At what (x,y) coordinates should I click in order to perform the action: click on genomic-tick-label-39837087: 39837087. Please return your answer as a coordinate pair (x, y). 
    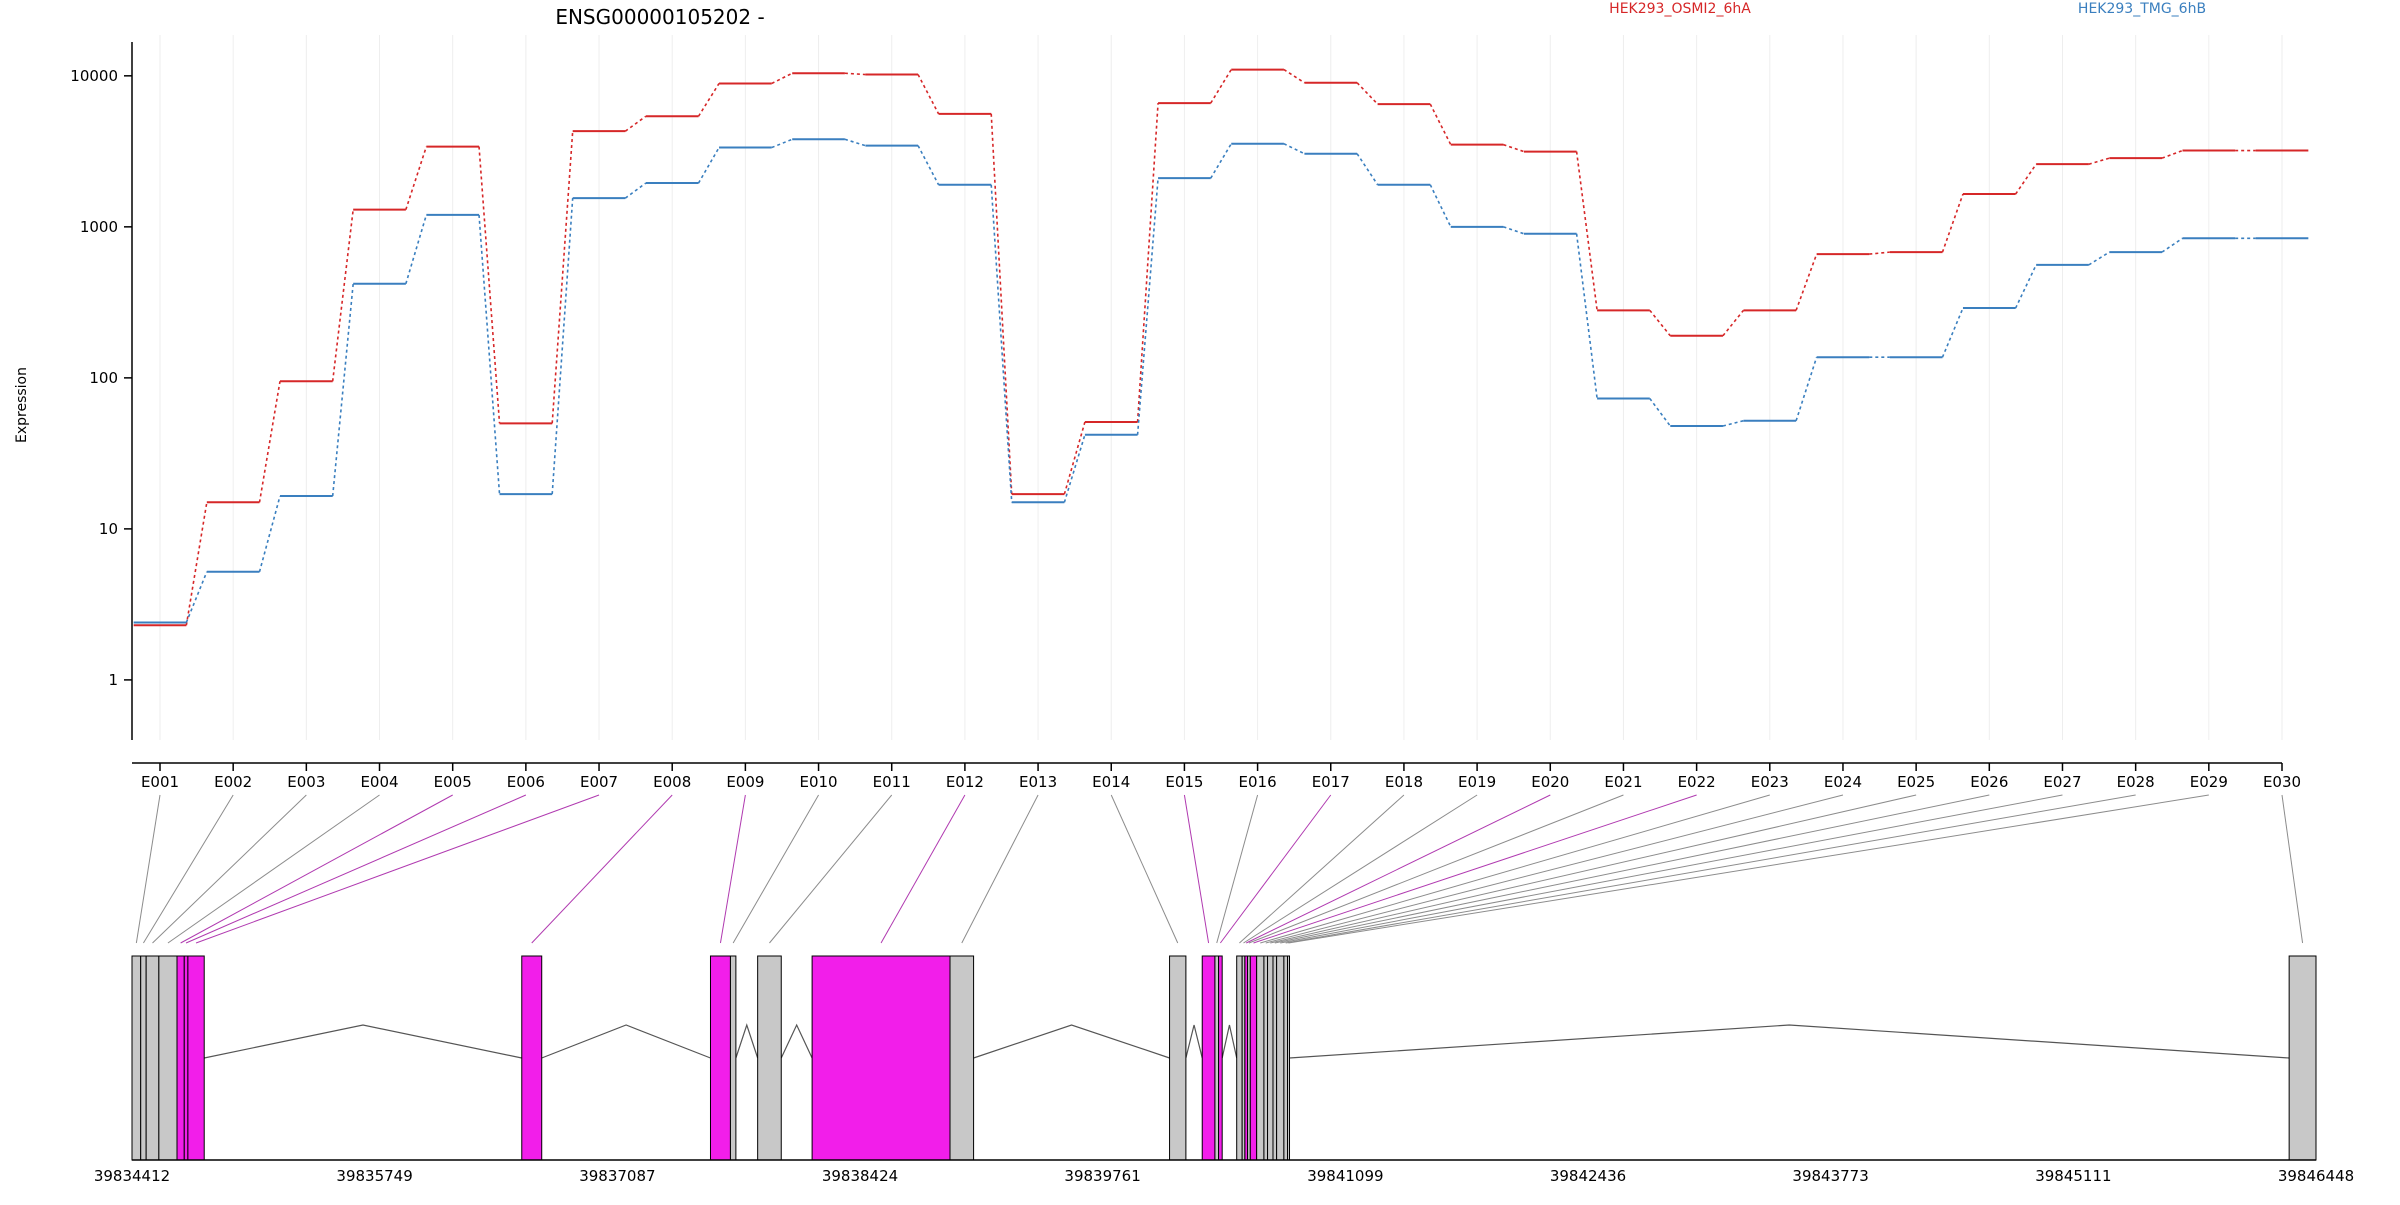
    Looking at the image, I should click on (617, 1176).